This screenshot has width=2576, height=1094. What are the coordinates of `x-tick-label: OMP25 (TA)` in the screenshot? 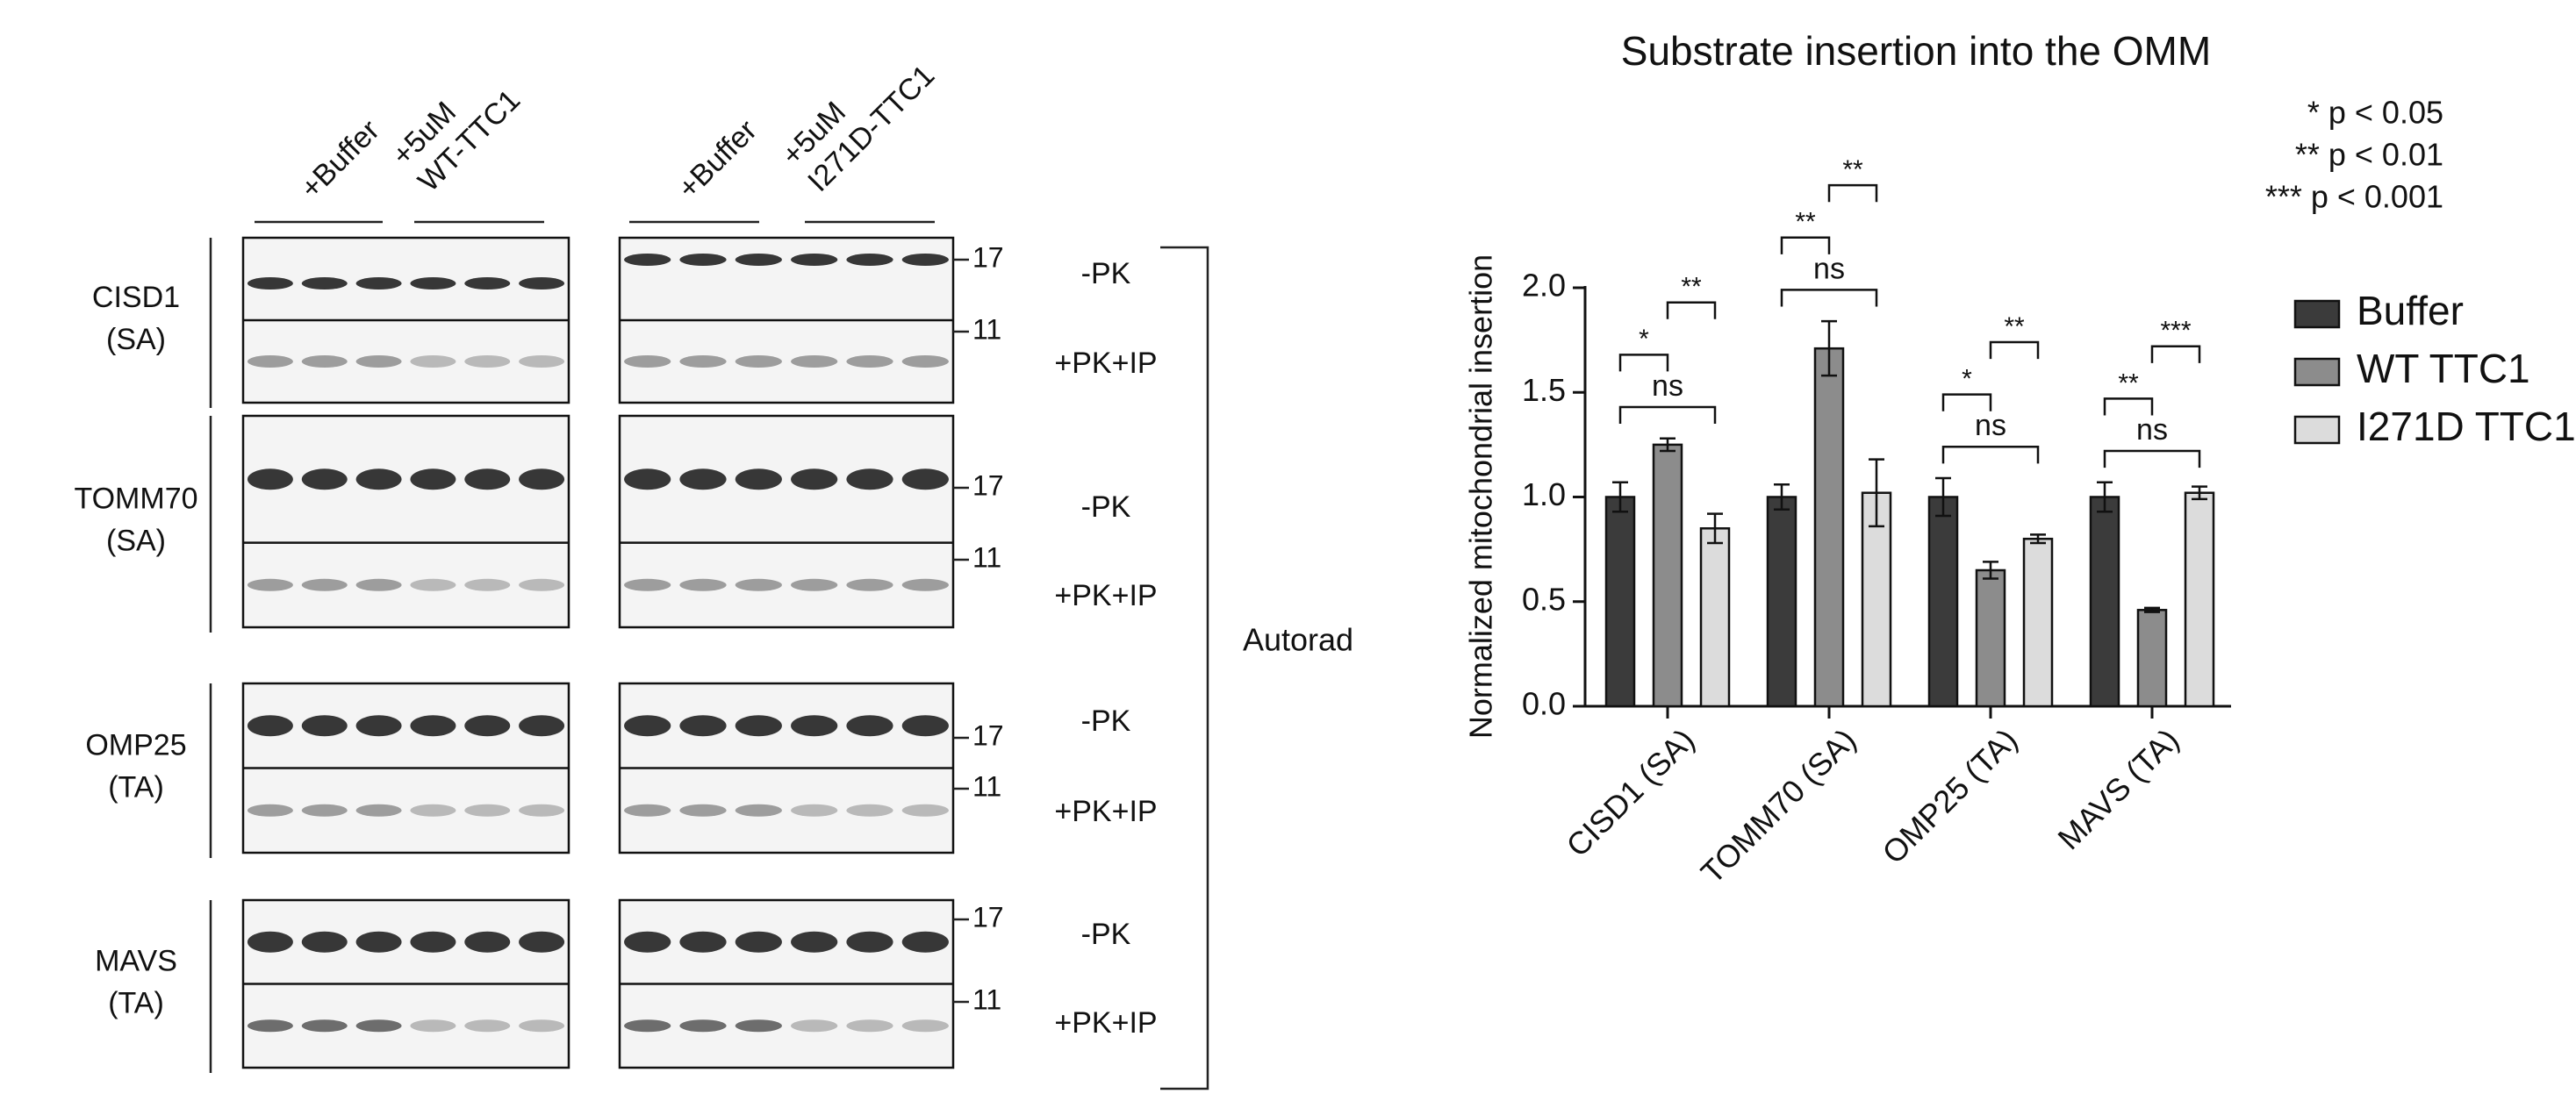 It's located at (1950, 796).